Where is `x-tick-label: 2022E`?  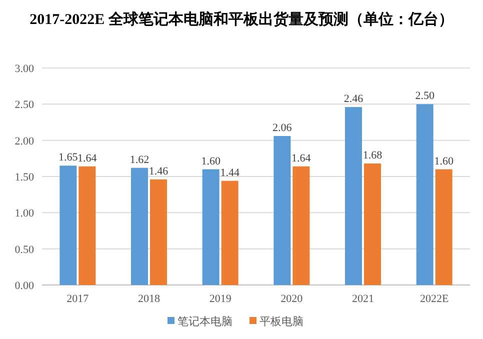
x-tick-label: 2022E is located at coordinates (434, 299).